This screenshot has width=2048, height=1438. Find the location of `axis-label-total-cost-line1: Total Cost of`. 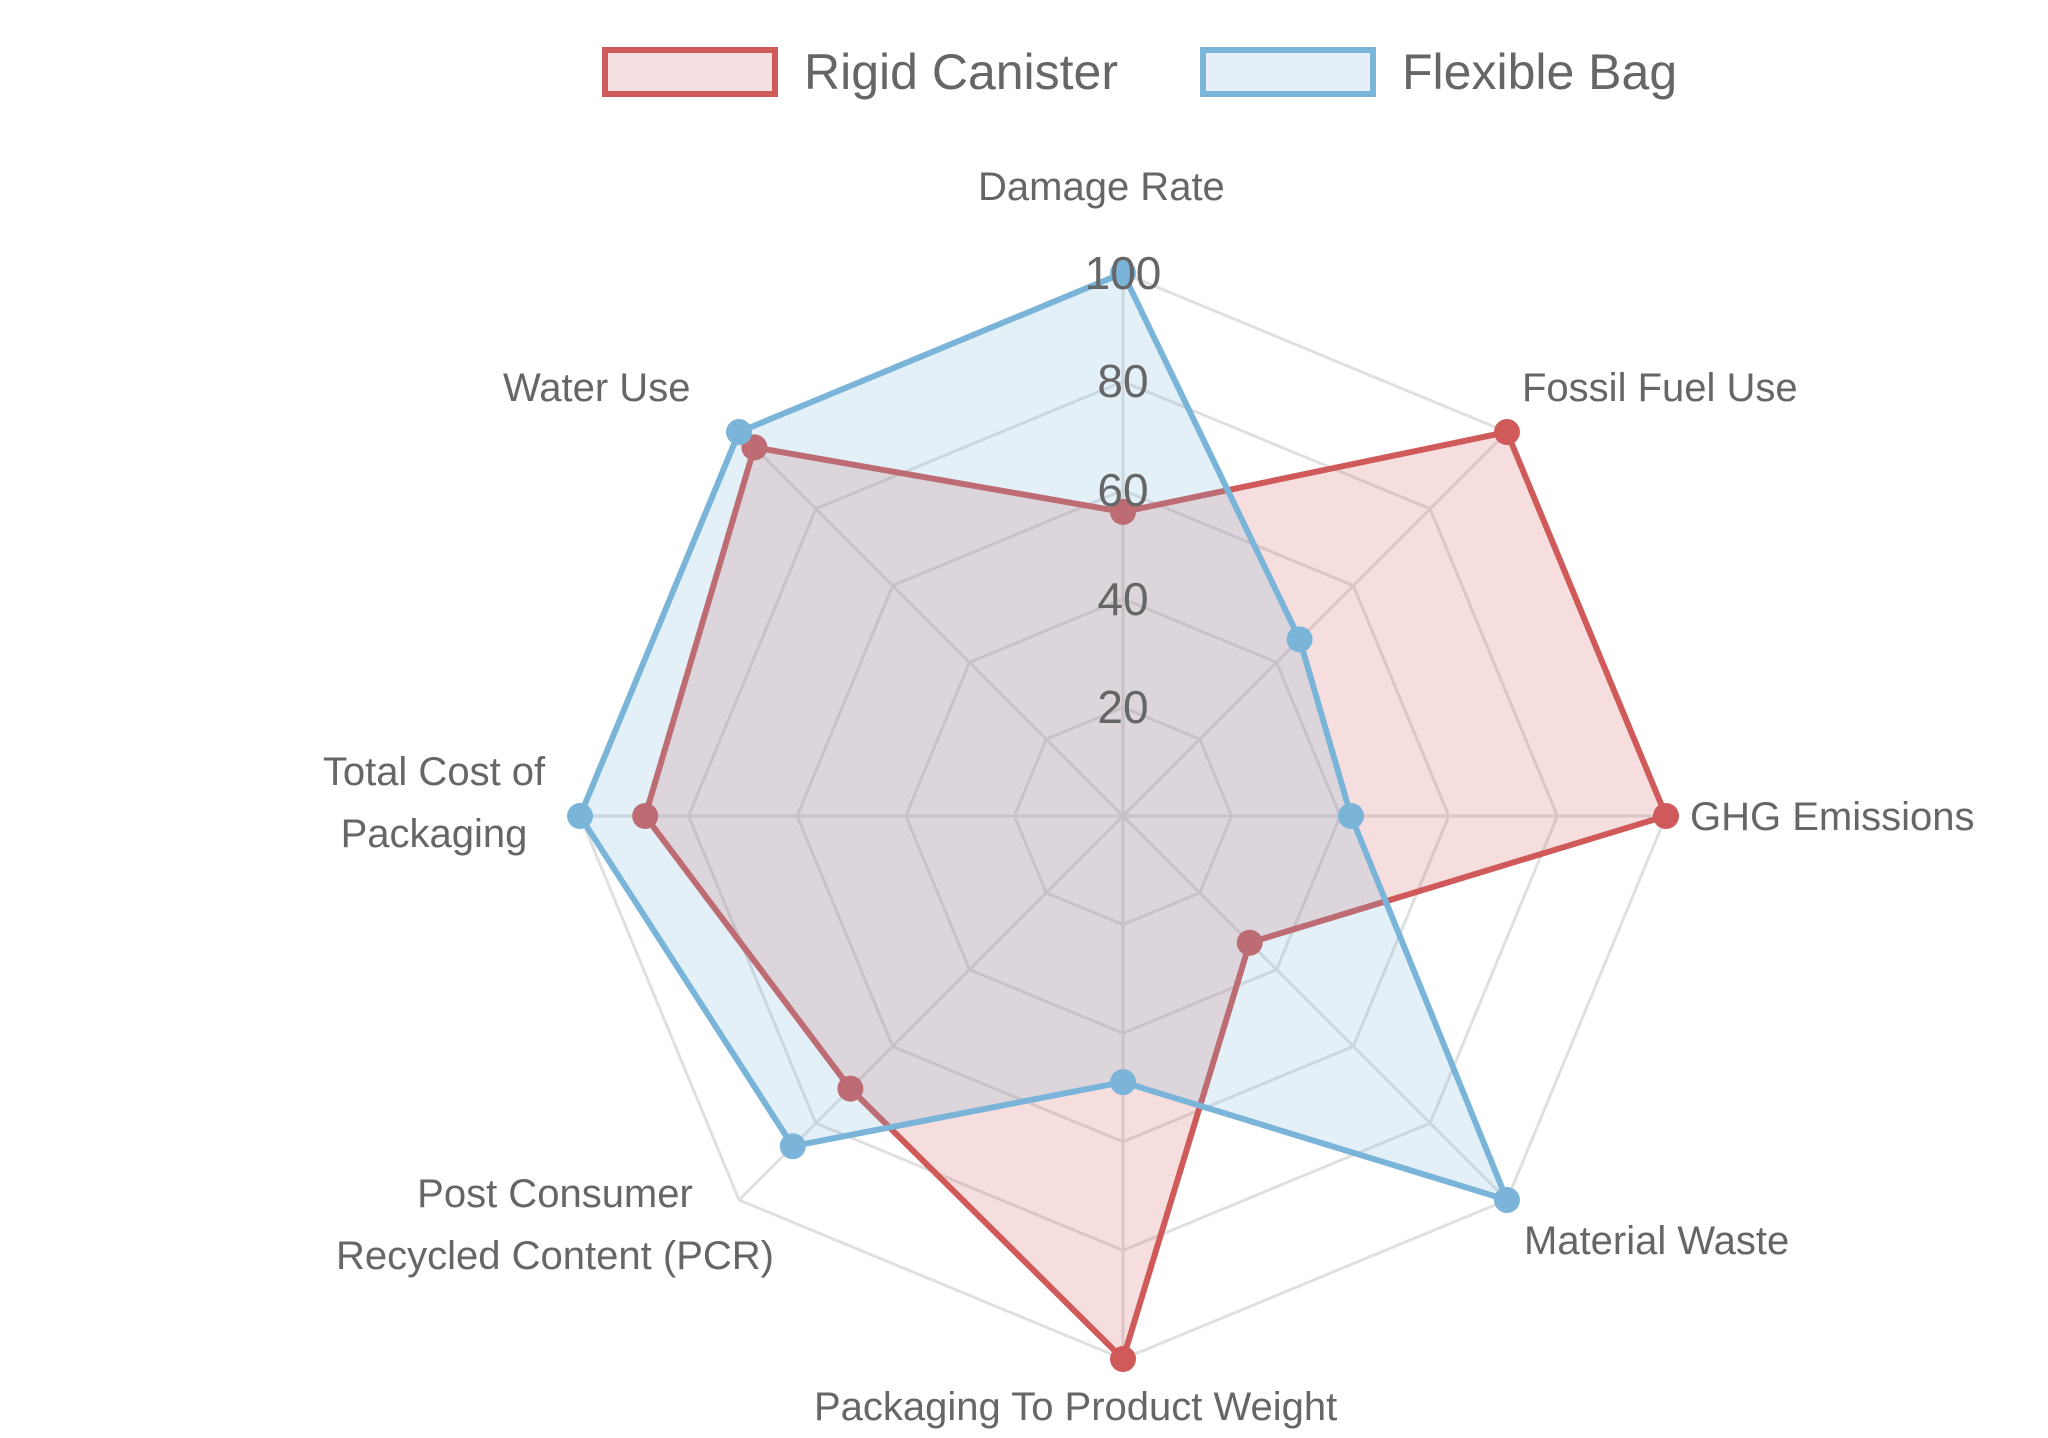

axis-label-total-cost-line1: Total Cost of is located at coordinates (434, 772).